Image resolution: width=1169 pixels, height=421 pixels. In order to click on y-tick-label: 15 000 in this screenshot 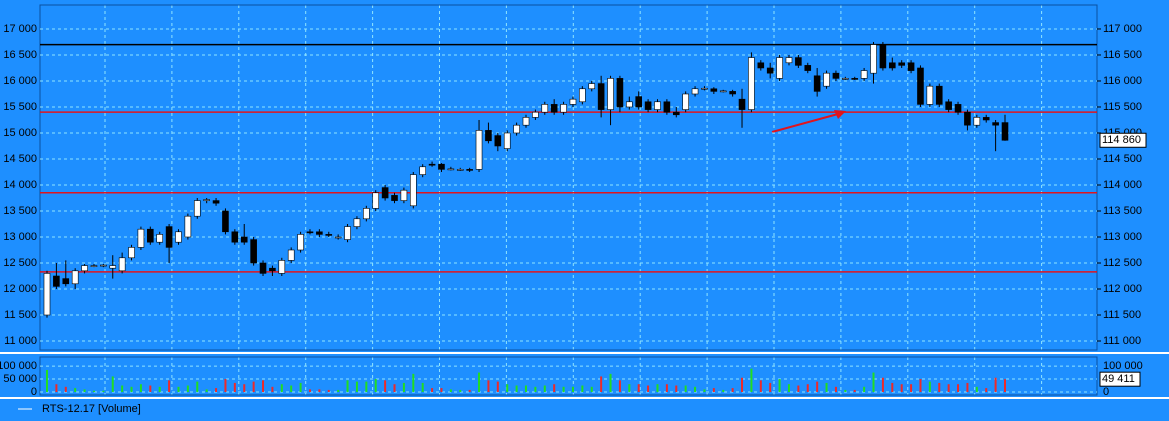, I will do `click(20, 133)`.